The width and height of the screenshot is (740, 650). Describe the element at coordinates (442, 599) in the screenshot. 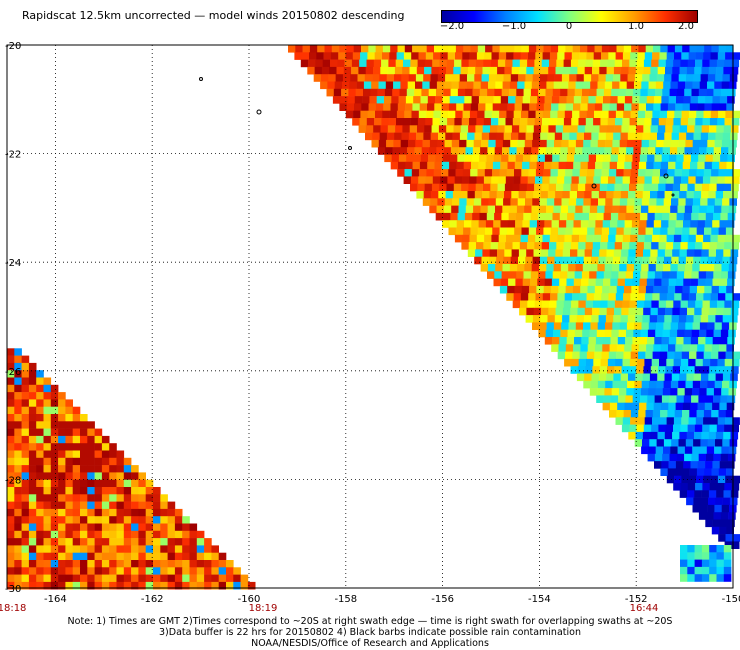

I see `lon-label: -156` at that location.